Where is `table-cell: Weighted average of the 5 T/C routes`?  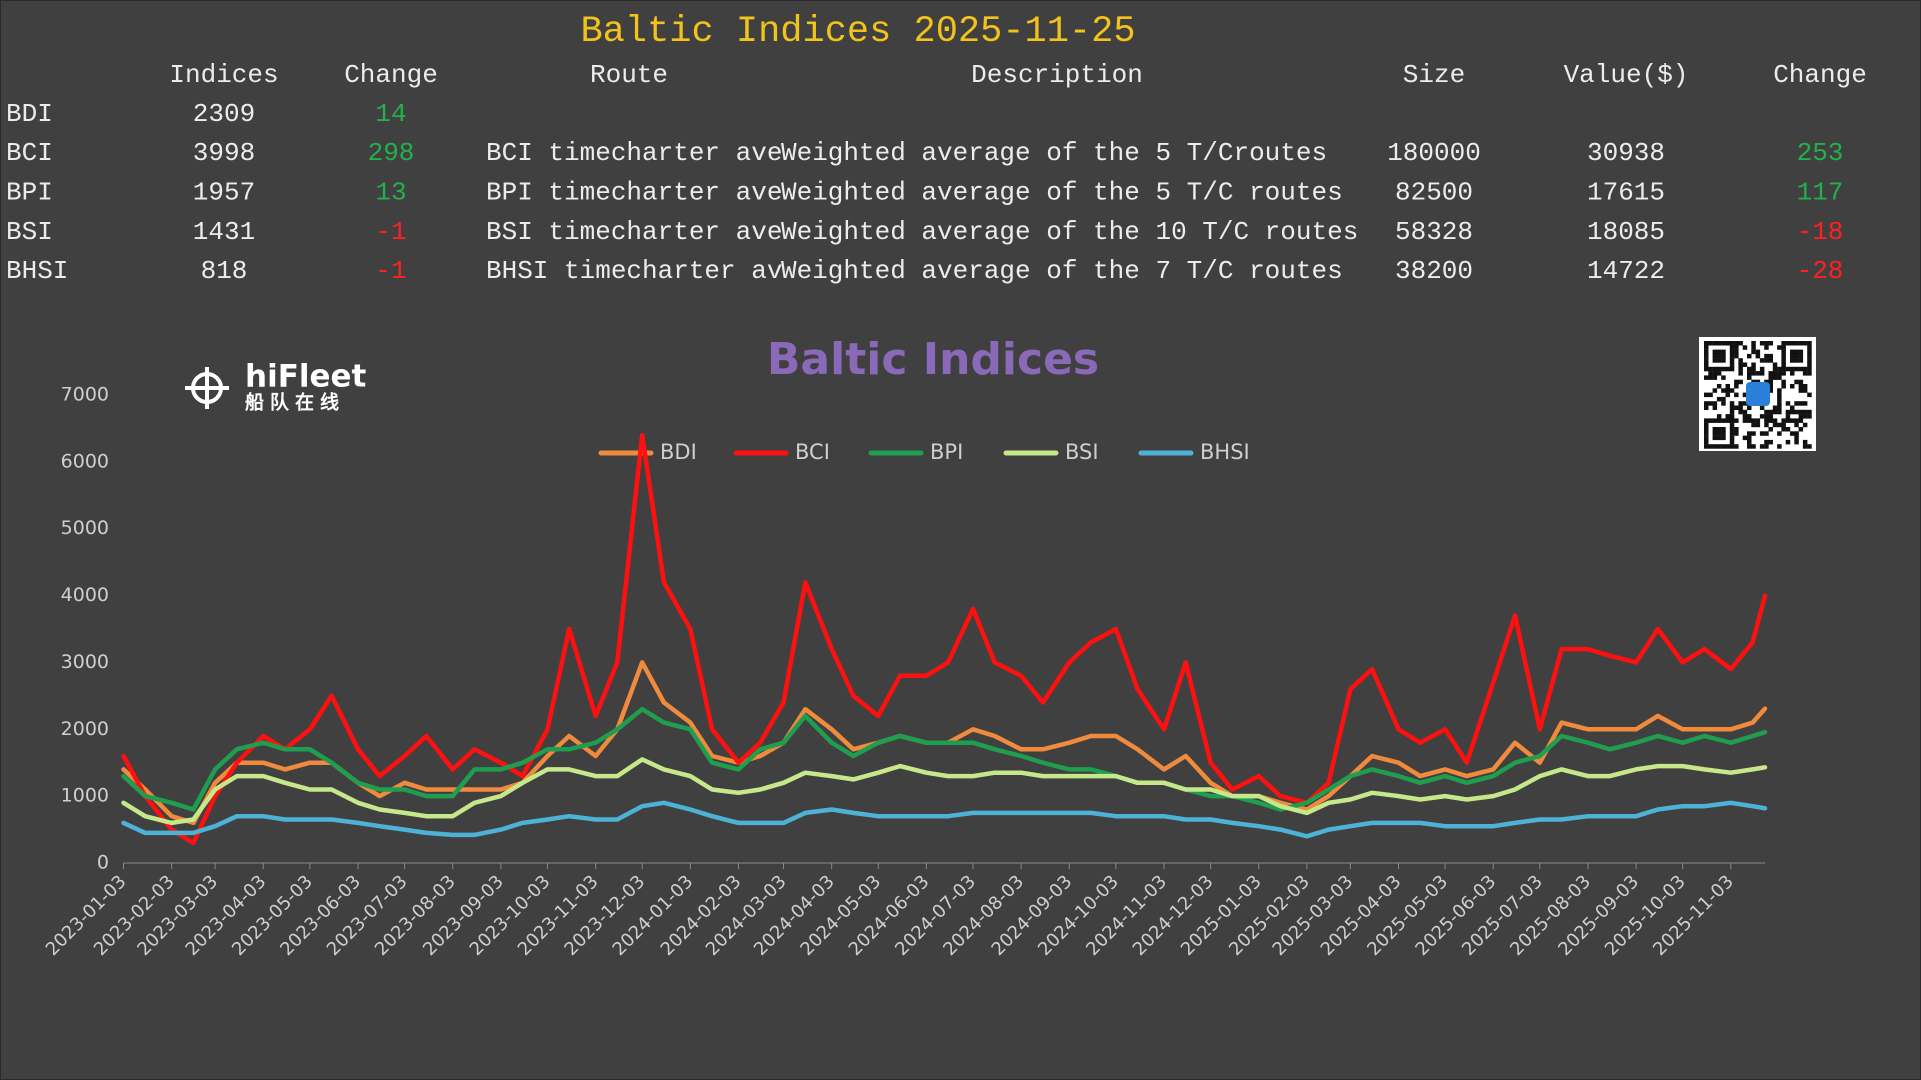
table-cell: Weighted average of the 5 T/C routes is located at coordinates (1062, 192).